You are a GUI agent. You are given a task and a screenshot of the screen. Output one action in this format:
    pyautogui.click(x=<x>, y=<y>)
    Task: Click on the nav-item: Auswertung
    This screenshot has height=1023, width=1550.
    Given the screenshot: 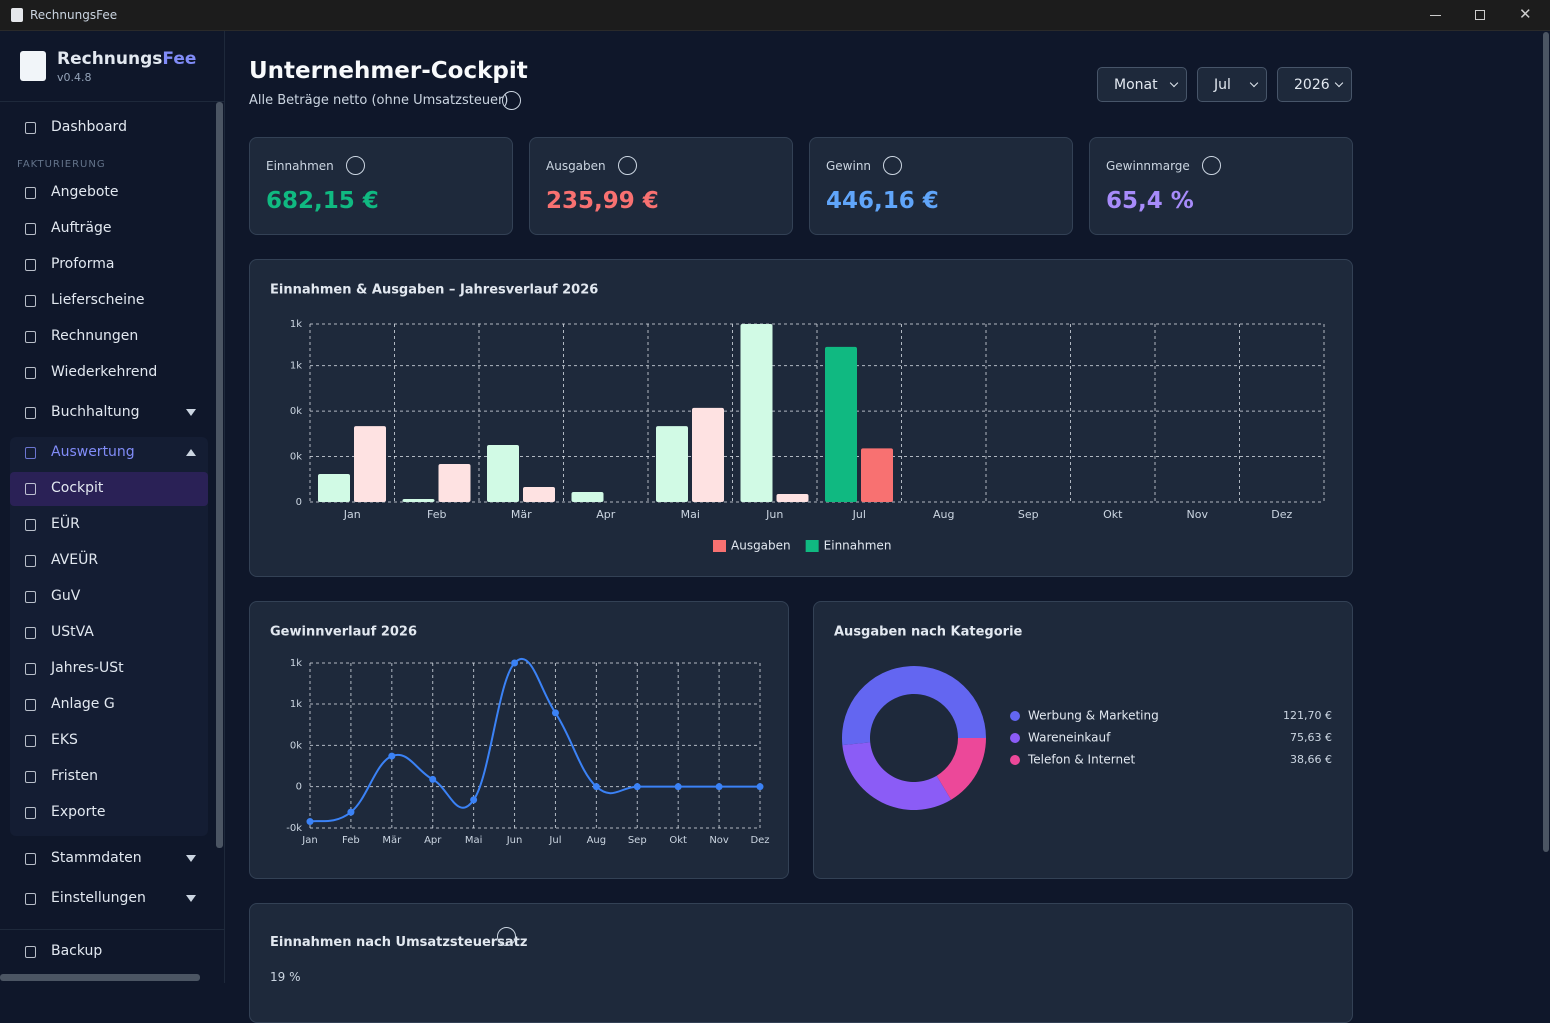 What is the action you would take?
    pyautogui.click(x=105, y=453)
    